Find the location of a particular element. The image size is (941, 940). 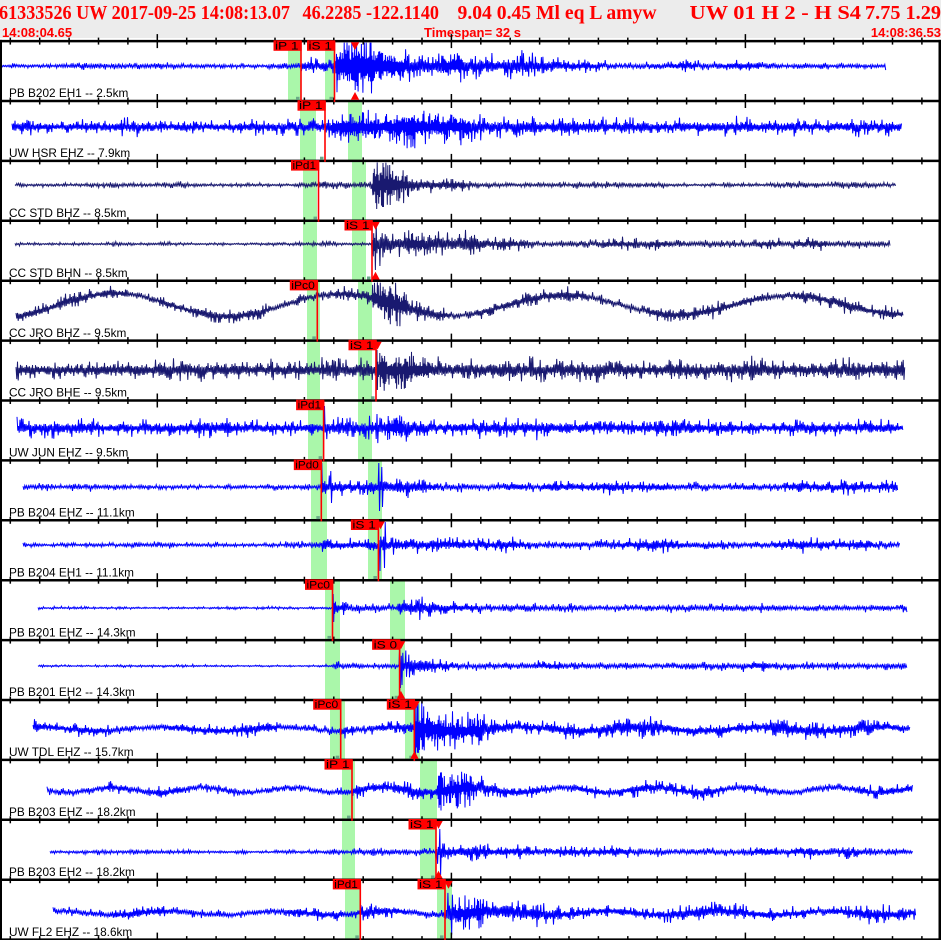

svg-text: PB B203 EH2 -- 18.2km is located at coordinates (72, 872).